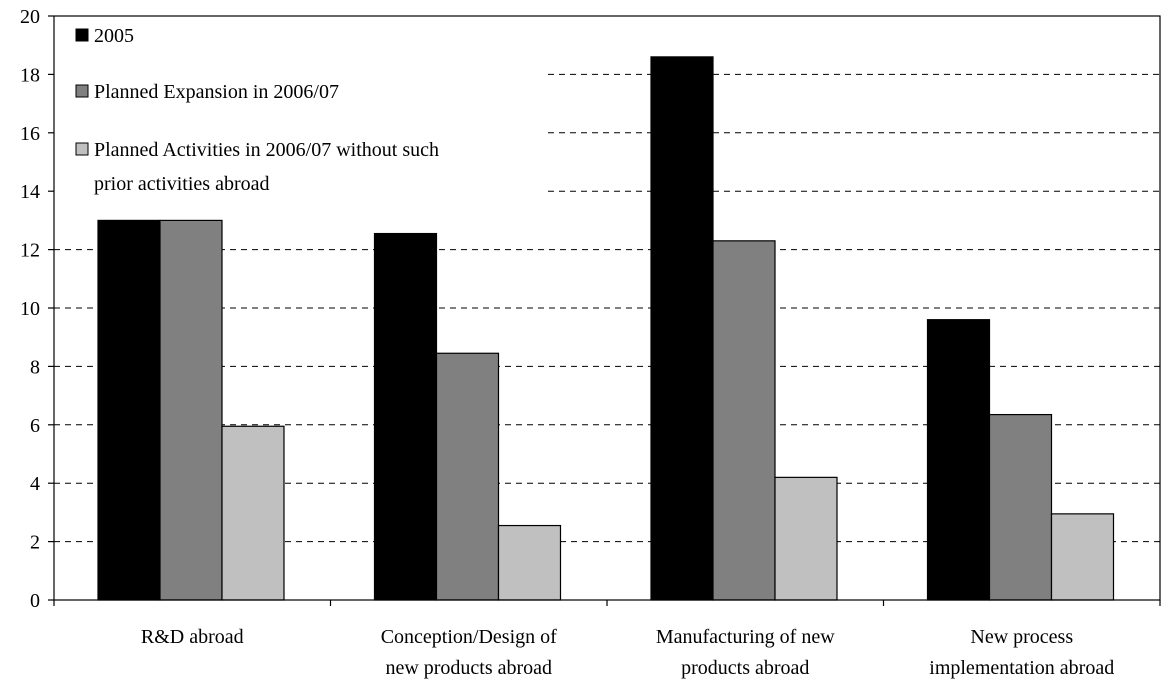  What do you see at coordinates (30, 75) in the screenshot?
I see `y-tick-label: 18` at bounding box center [30, 75].